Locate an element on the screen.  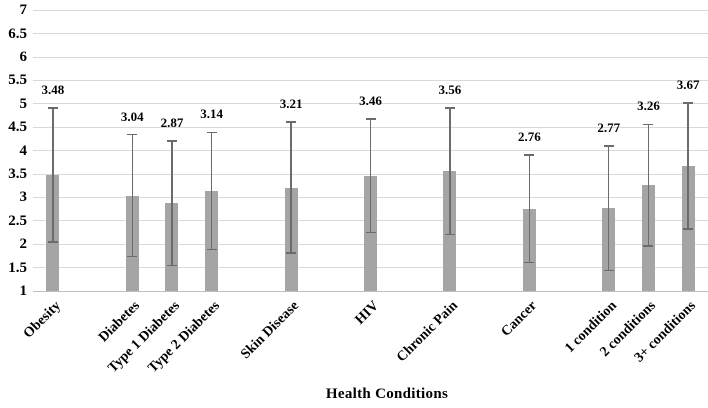
y-axis-tick-label: 1.5 is located at coordinates (17, 267).